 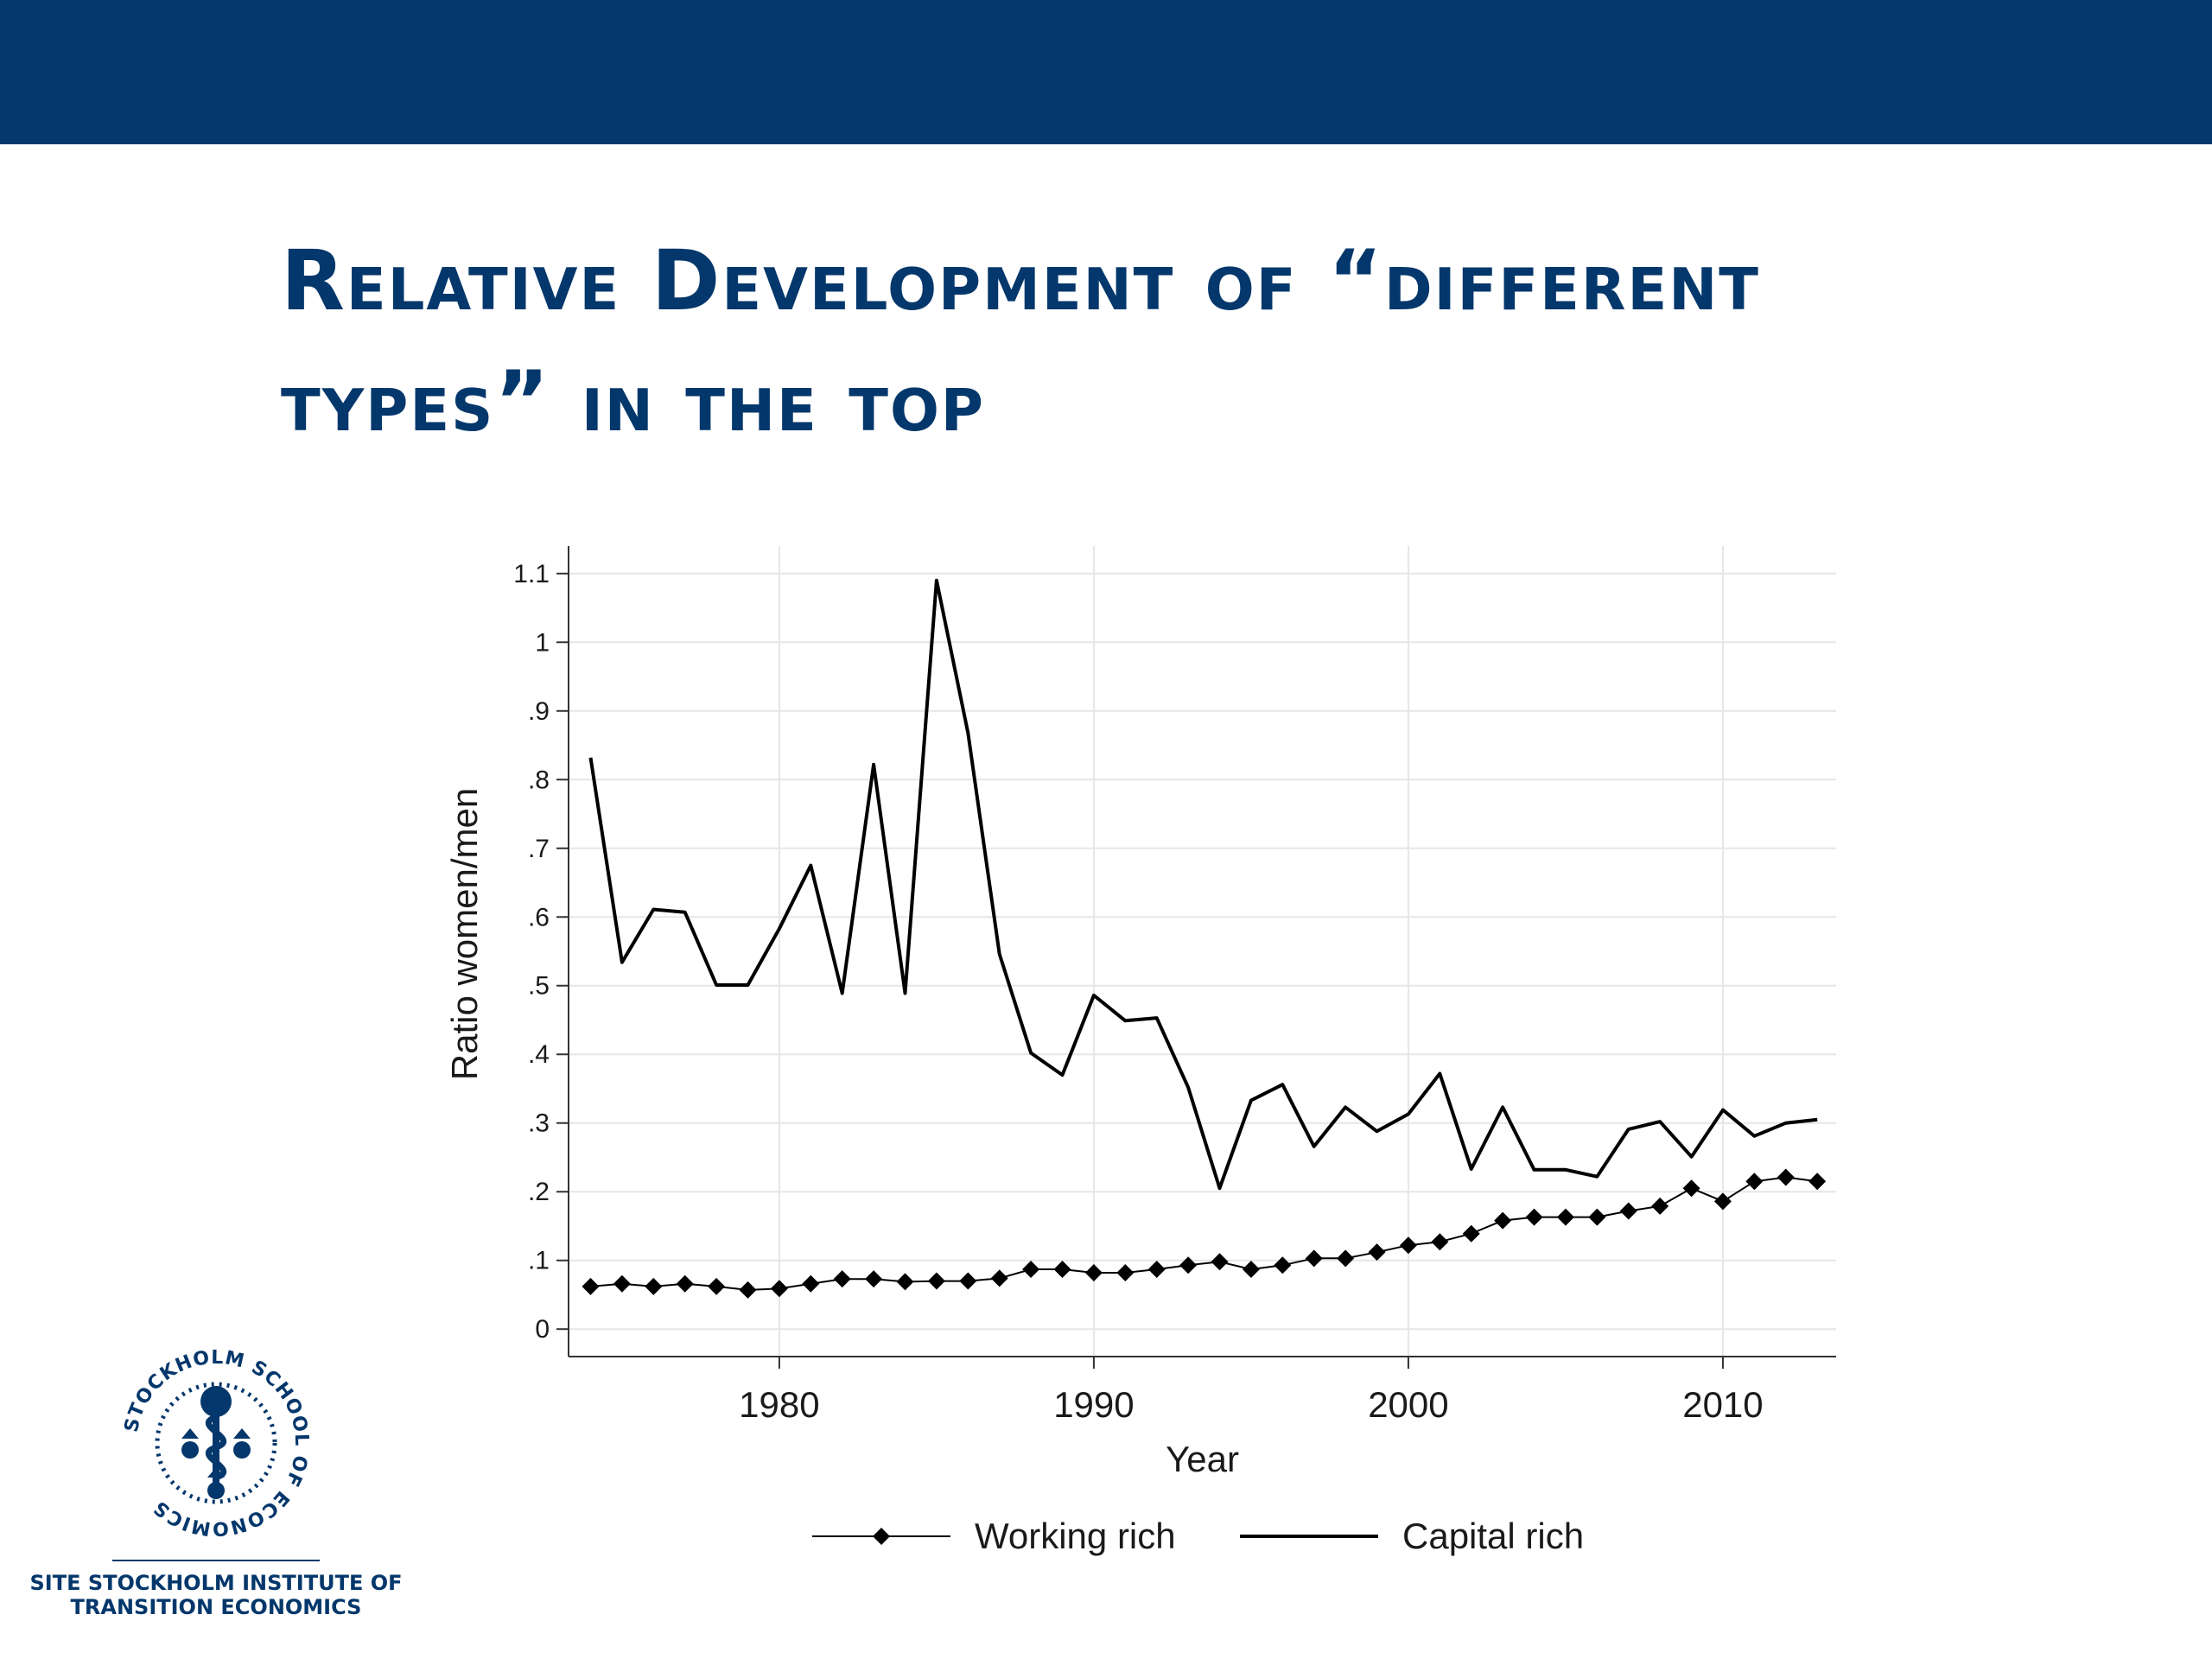 What do you see at coordinates (881, 1536) in the screenshot?
I see `legend-marker-working-rich` at bounding box center [881, 1536].